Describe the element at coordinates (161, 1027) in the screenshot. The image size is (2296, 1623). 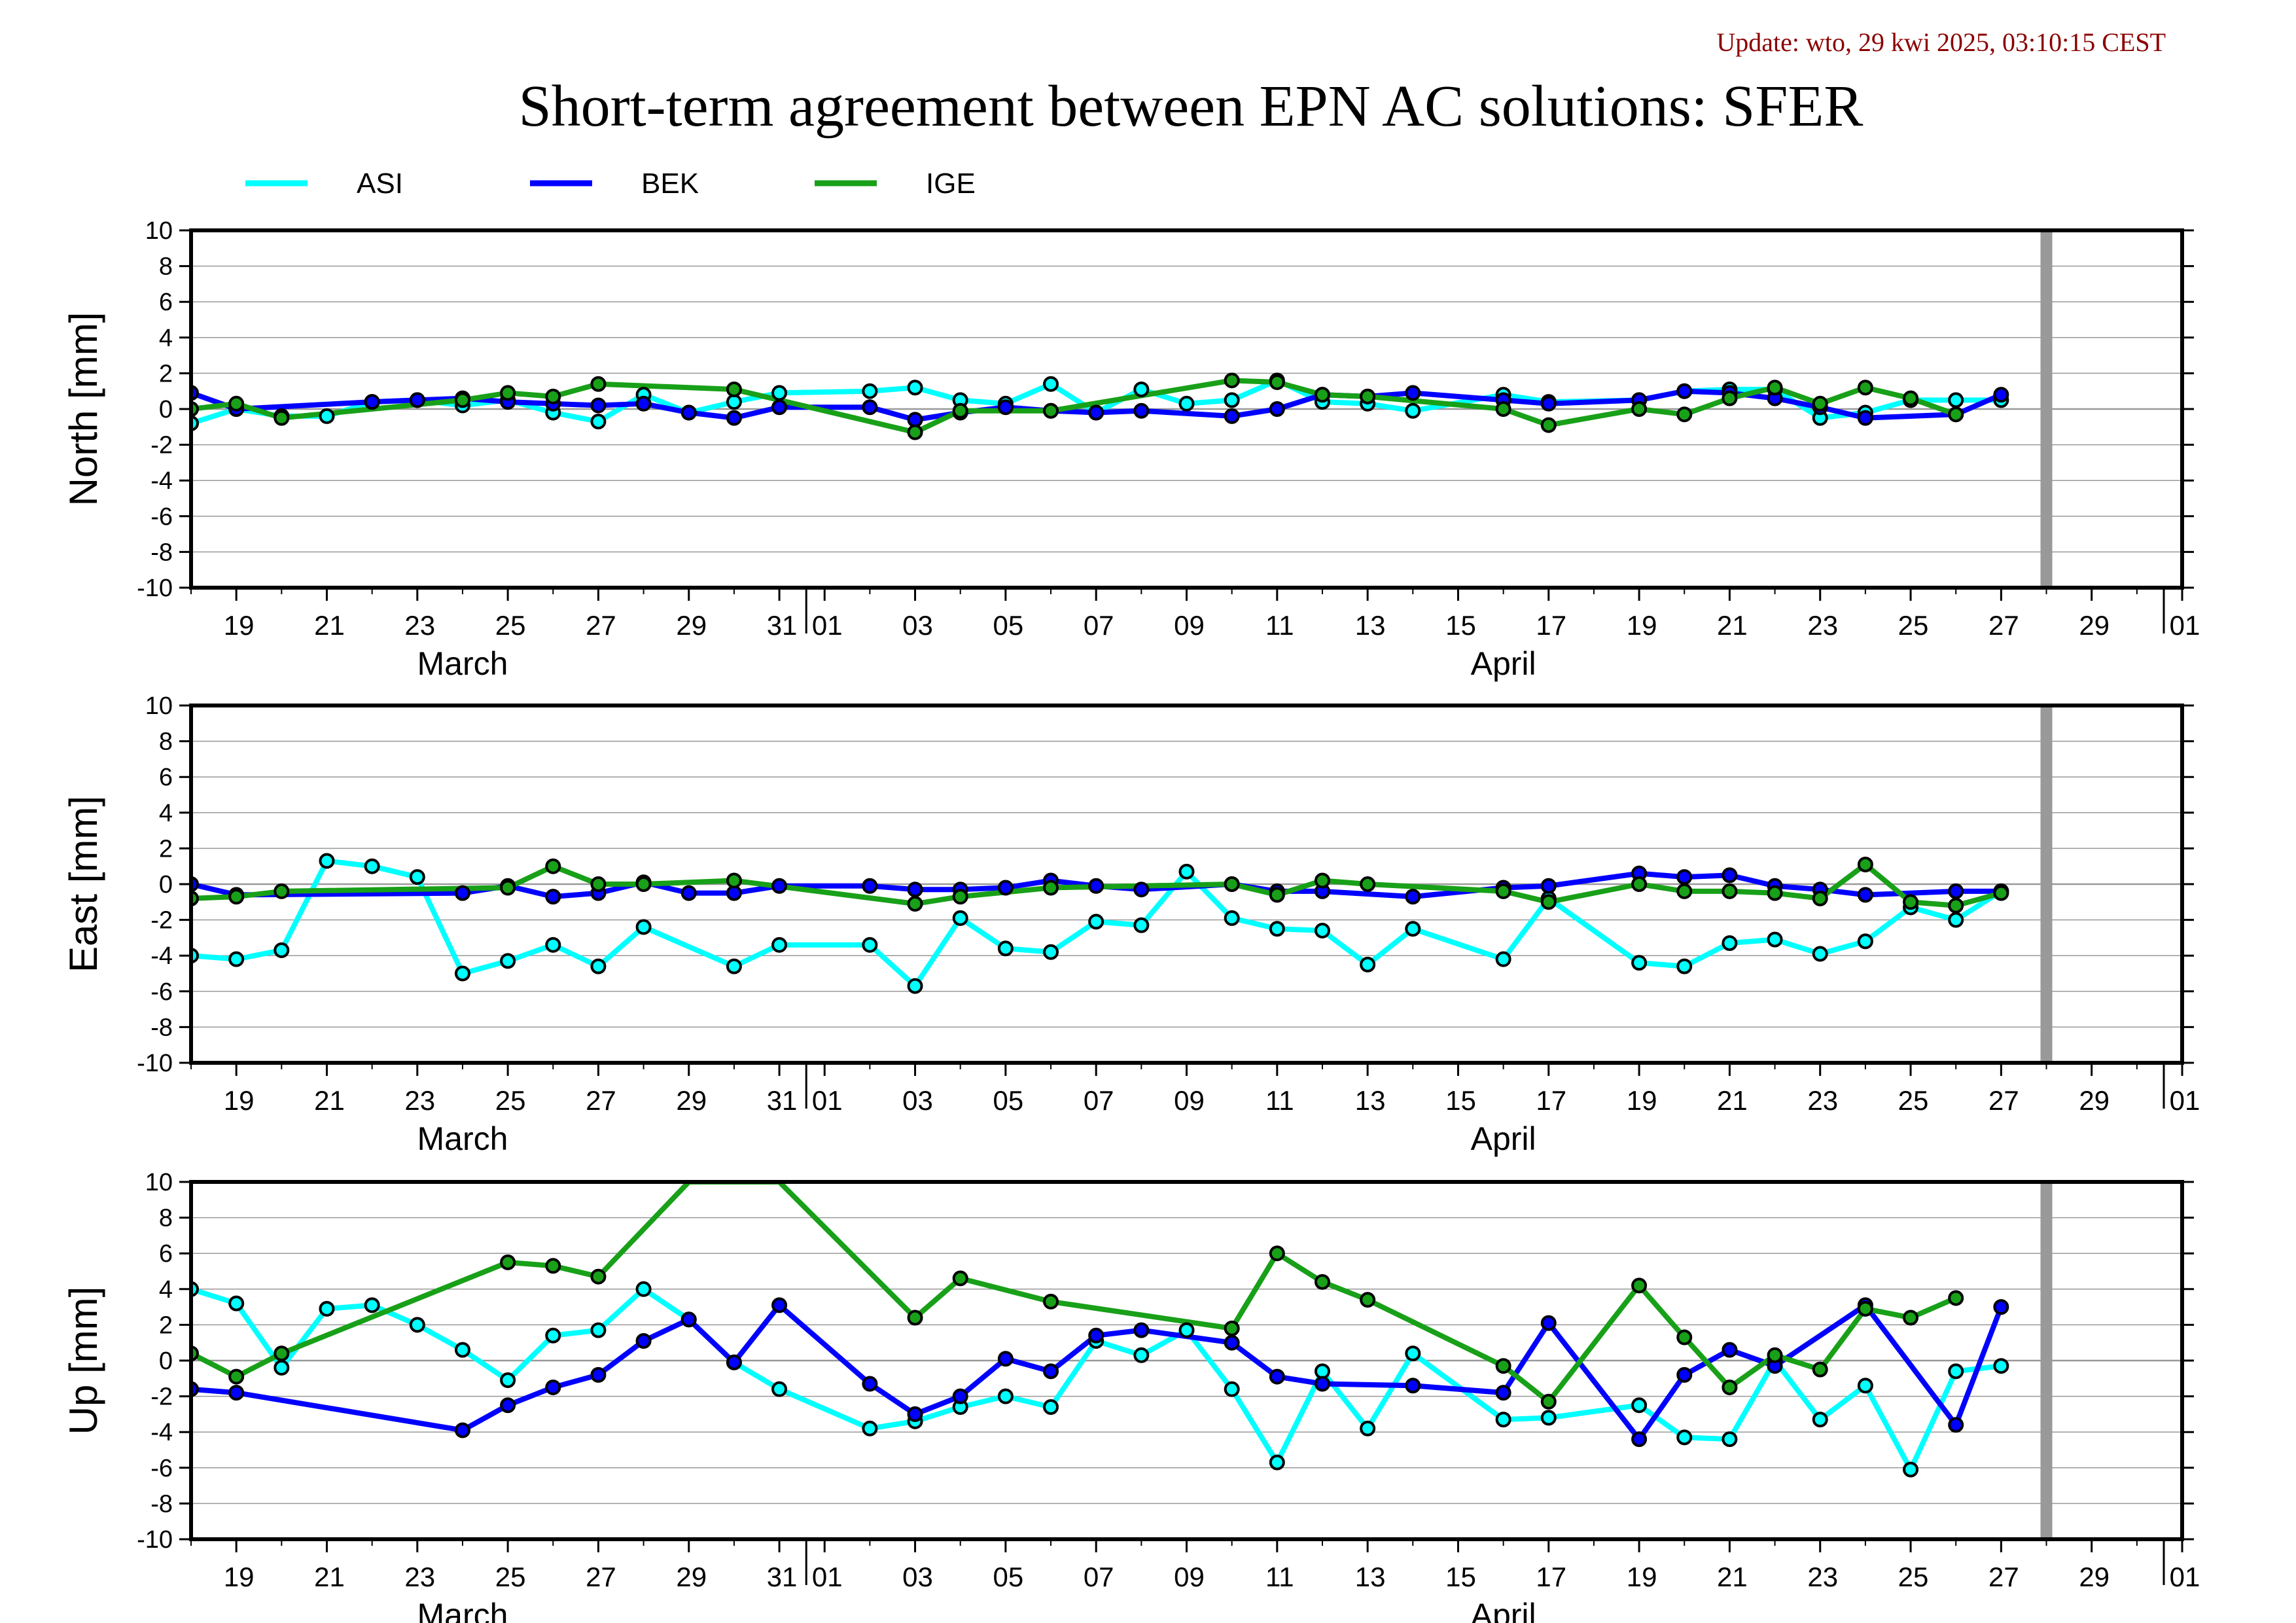
I see `y-tick-label: -8` at that location.